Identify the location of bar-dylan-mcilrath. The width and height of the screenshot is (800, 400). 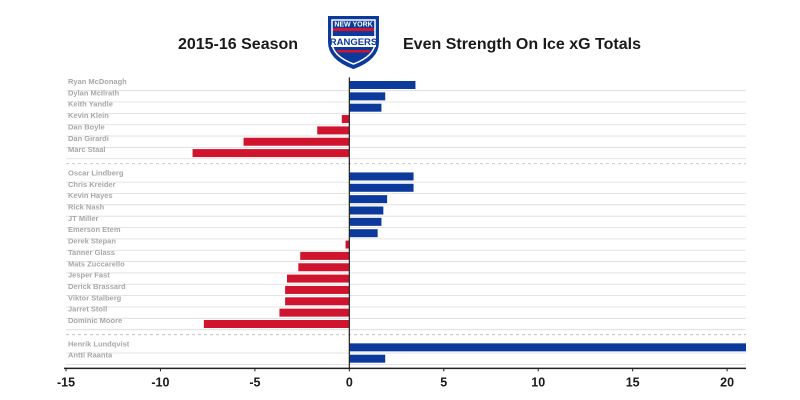
(367, 96).